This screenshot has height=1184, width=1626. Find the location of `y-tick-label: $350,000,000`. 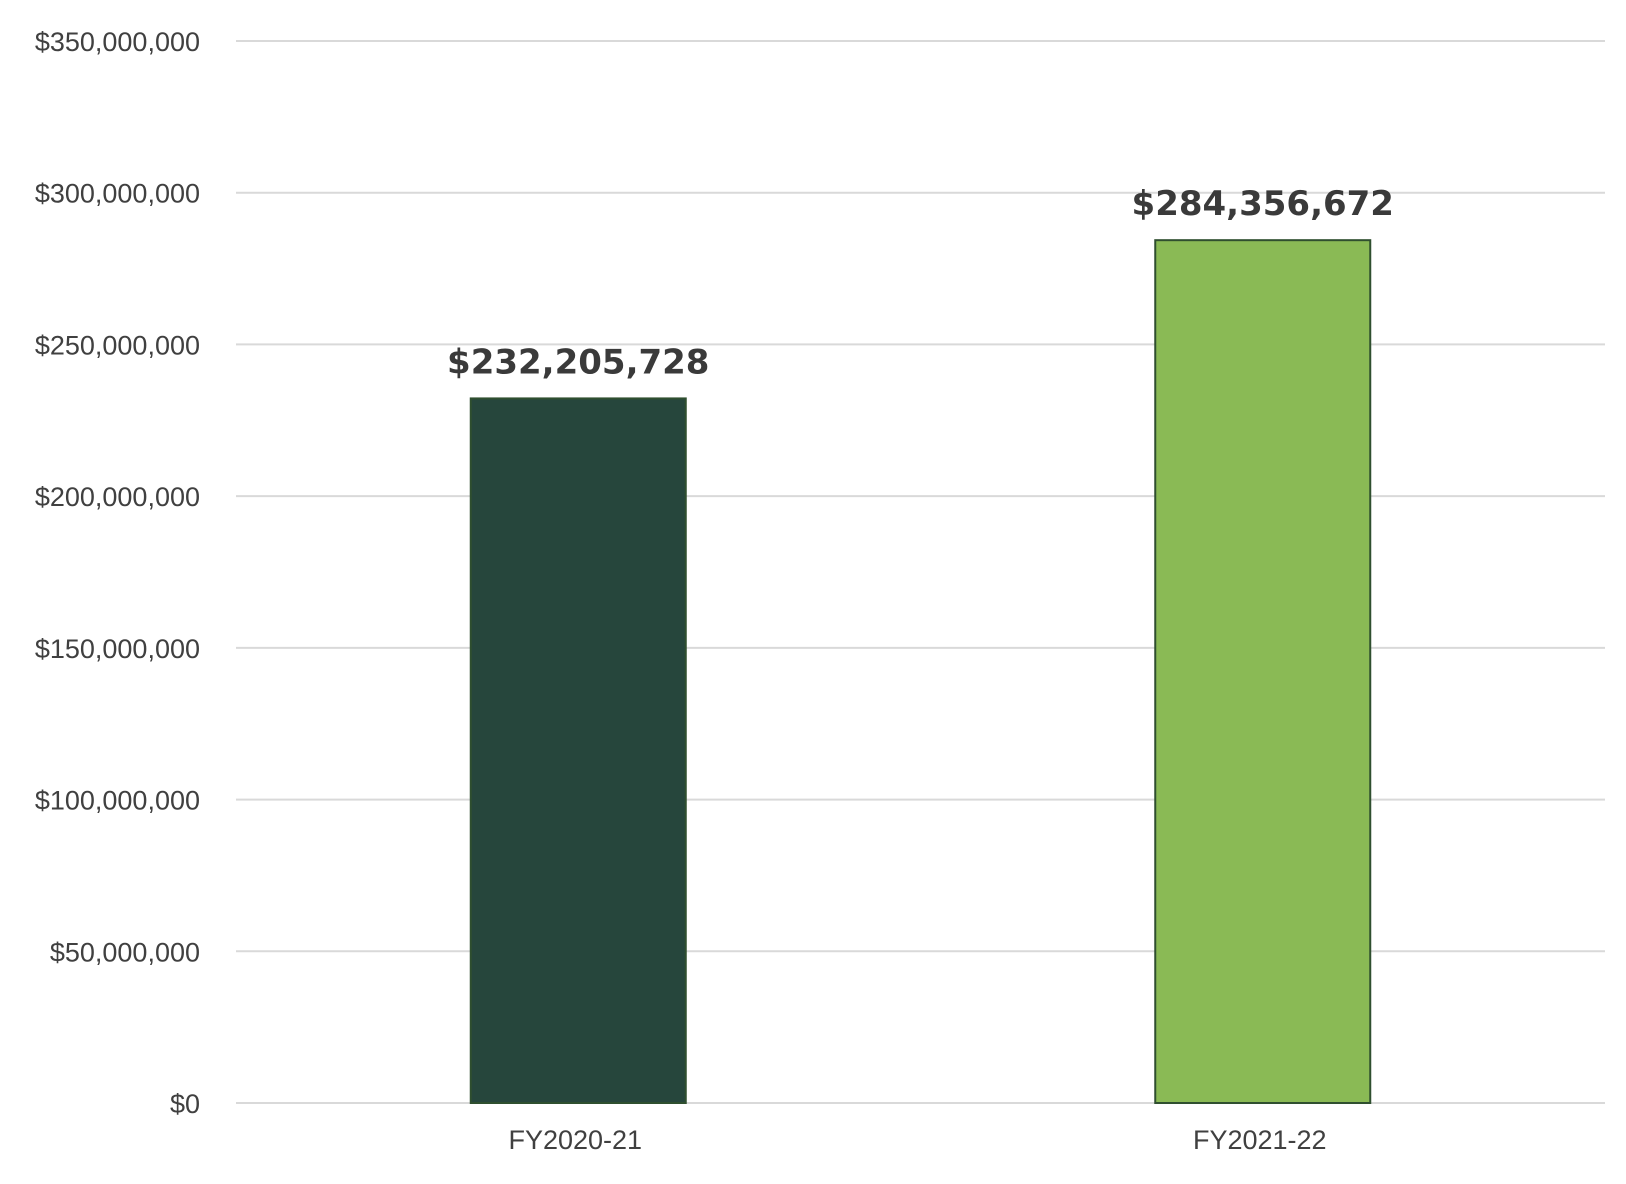

y-tick-label: $350,000,000 is located at coordinates (117, 42).